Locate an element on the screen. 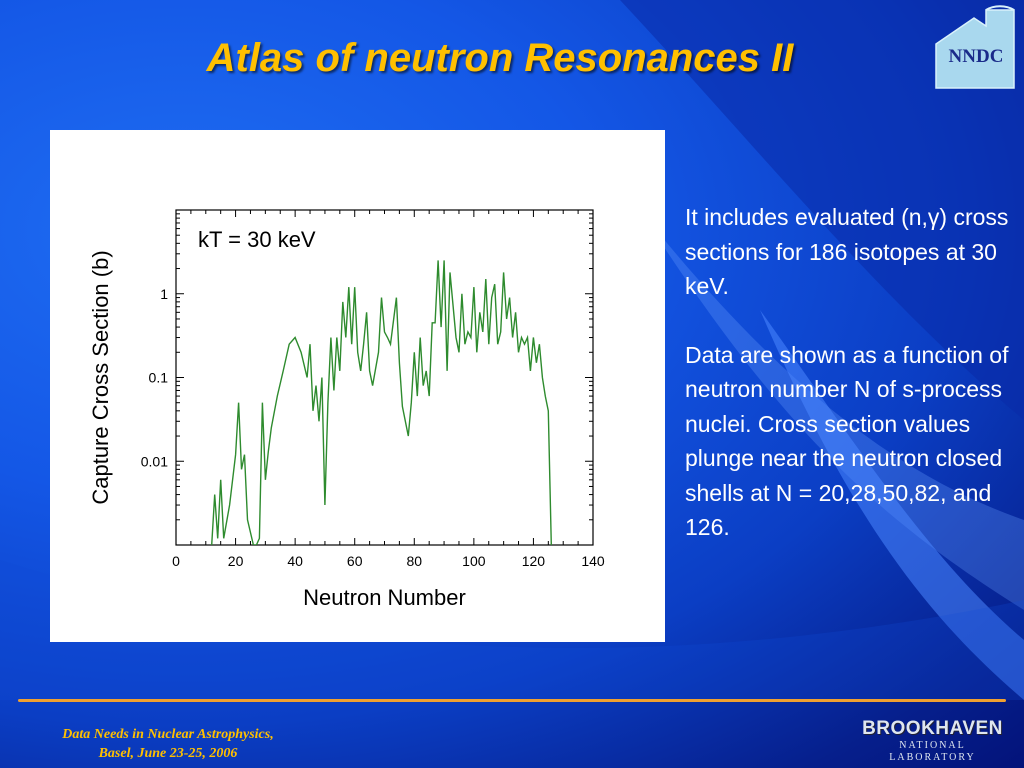 The width and height of the screenshot is (1024, 768). x-tick-label: 120 is located at coordinates (534, 561).